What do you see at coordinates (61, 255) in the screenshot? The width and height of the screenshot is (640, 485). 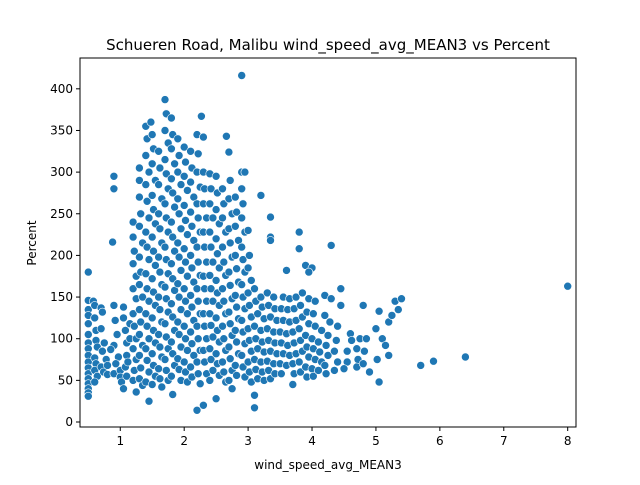 I see `y-tick-label: 200` at bounding box center [61, 255].